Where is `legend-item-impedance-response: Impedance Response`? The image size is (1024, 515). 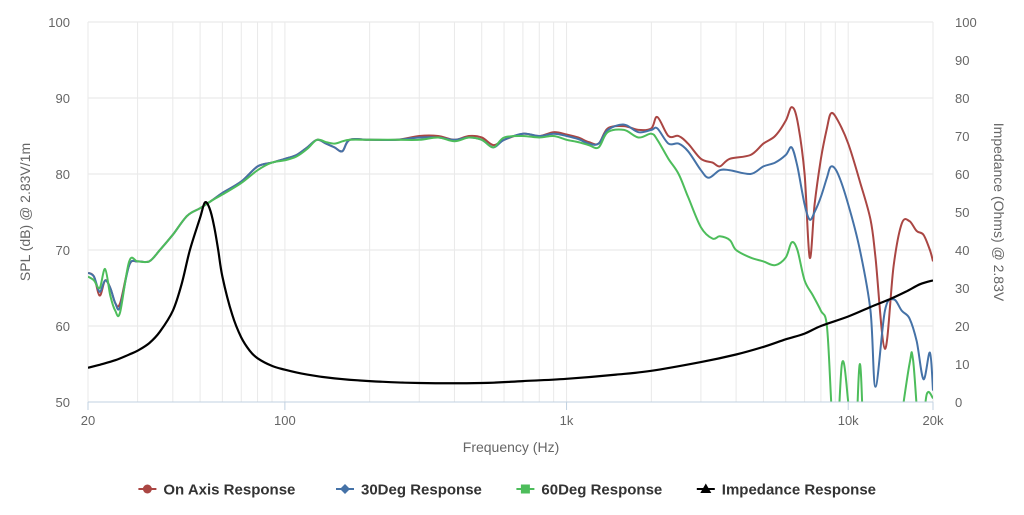 legend-item-impedance-response: Impedance Response is located at coordinates (786, 490).